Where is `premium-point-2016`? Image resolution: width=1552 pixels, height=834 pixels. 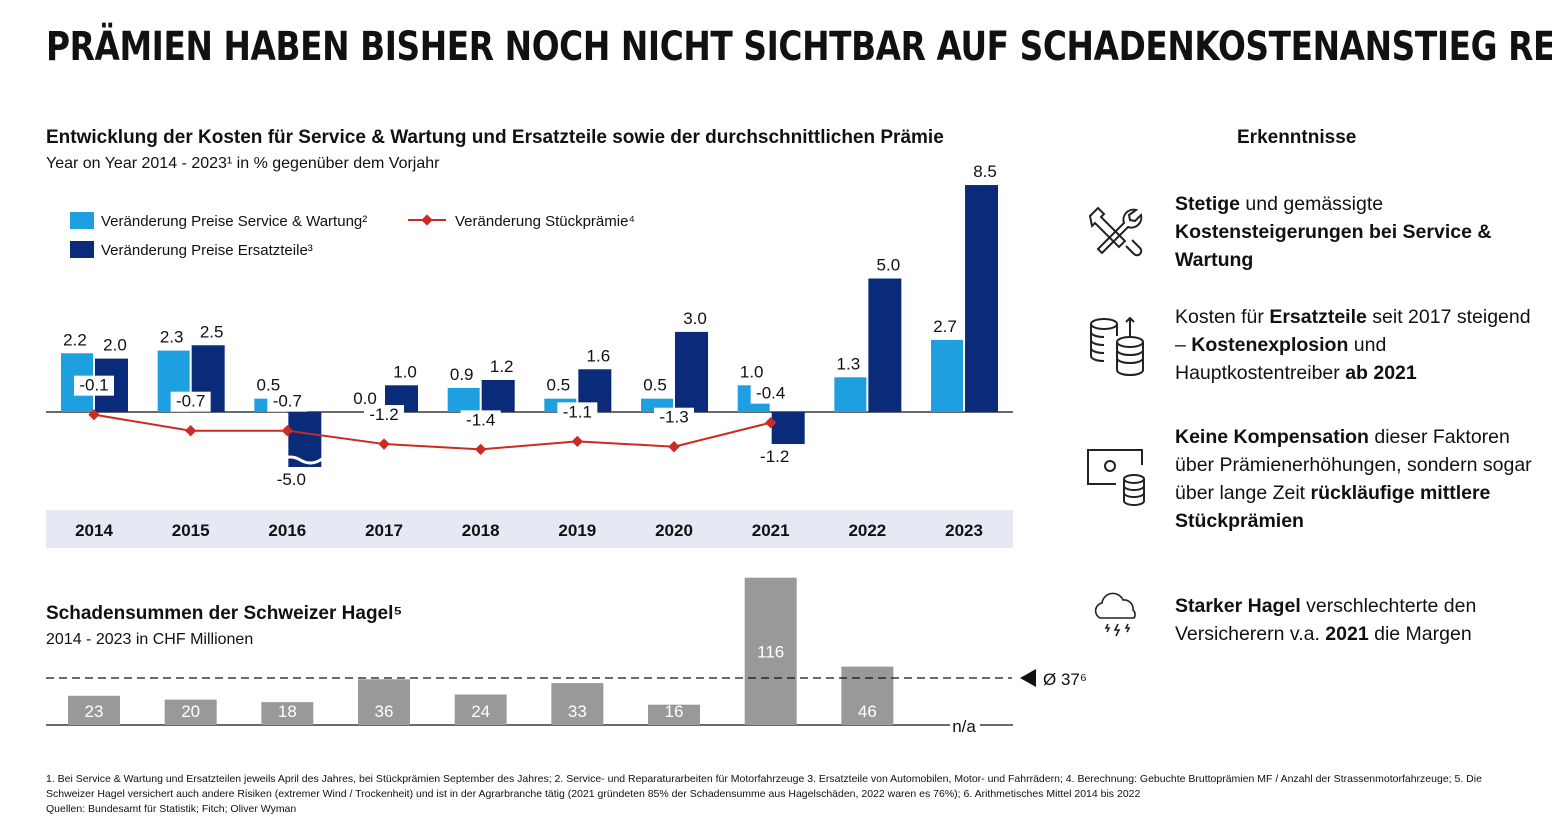 premium-point-2016 is located at coordinates (287, 431).